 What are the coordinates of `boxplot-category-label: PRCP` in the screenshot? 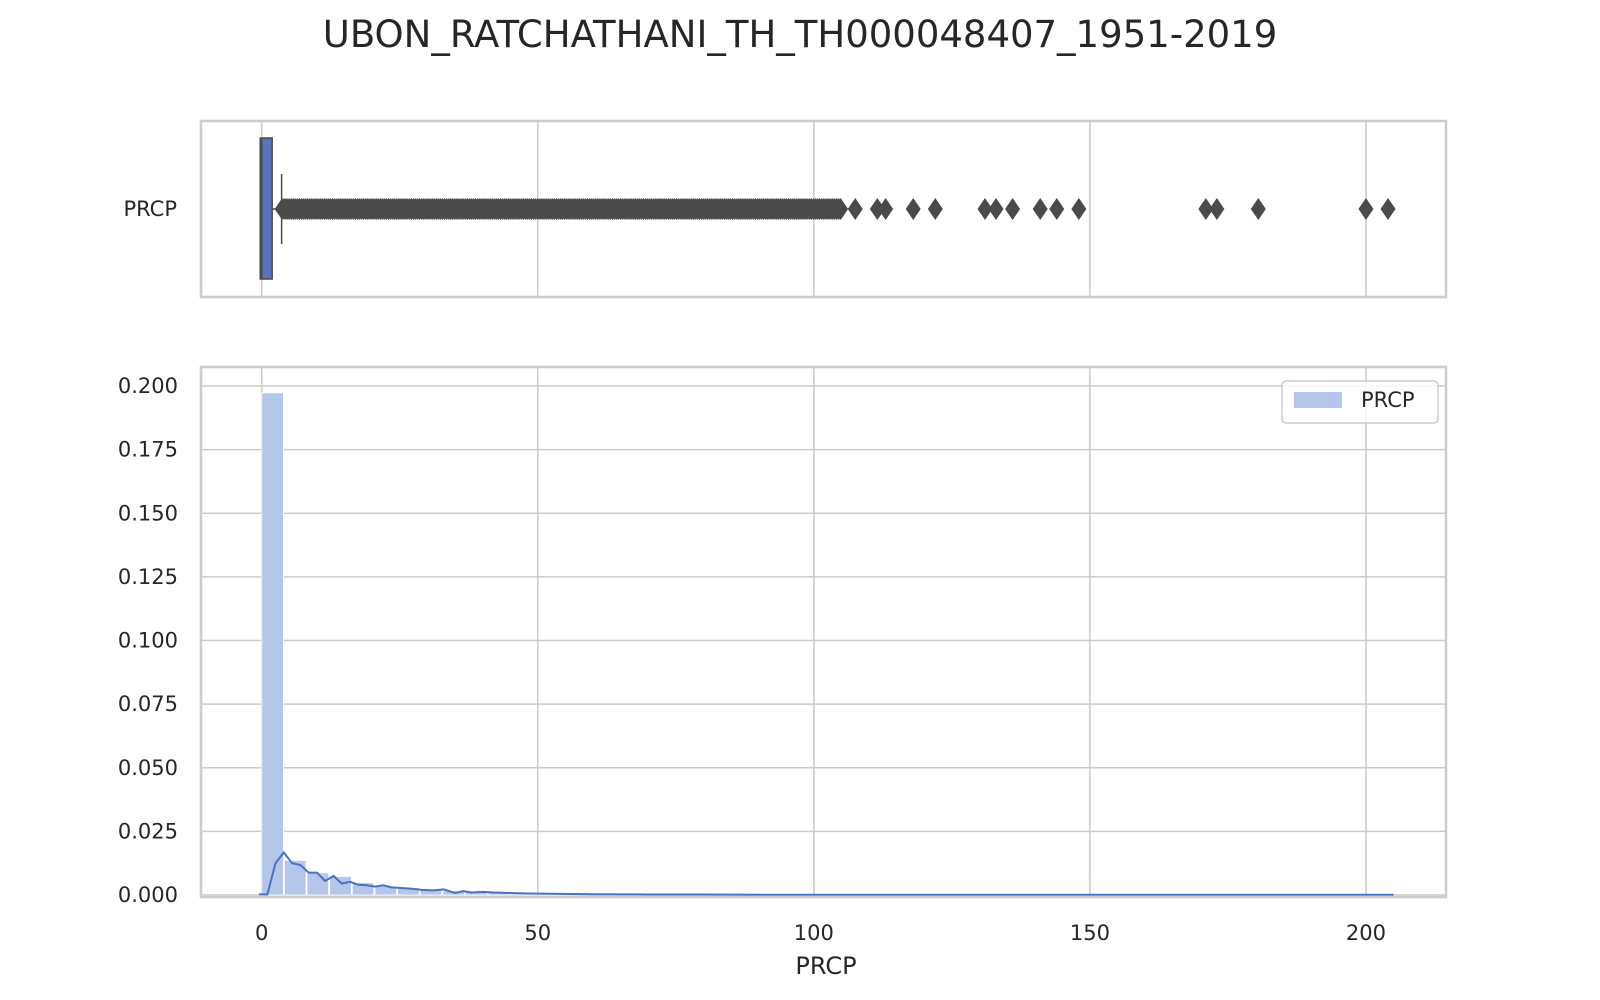 It's located at (150, 209).